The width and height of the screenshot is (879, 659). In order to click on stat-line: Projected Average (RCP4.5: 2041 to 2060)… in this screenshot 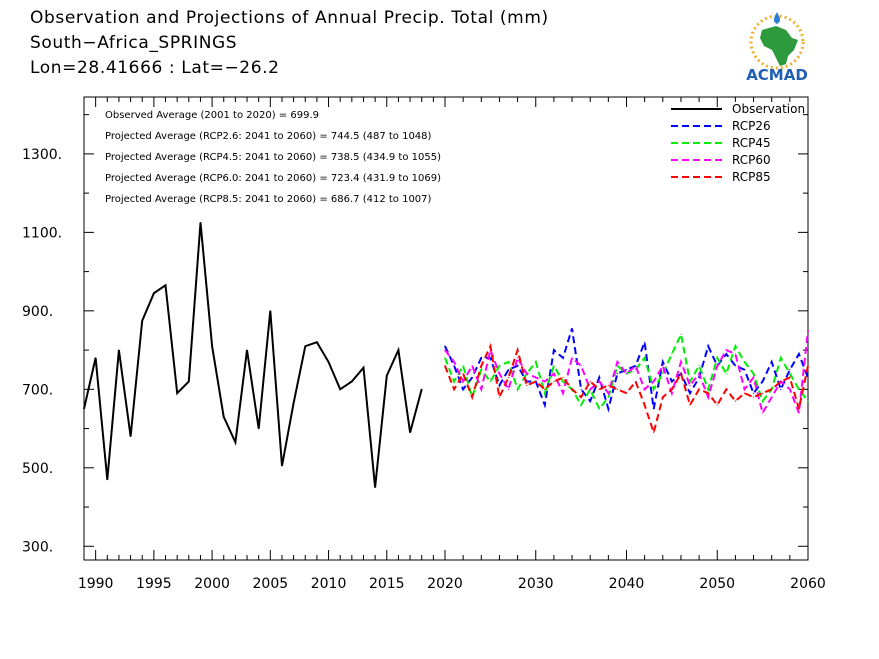, I will do `click(273, 157)`.